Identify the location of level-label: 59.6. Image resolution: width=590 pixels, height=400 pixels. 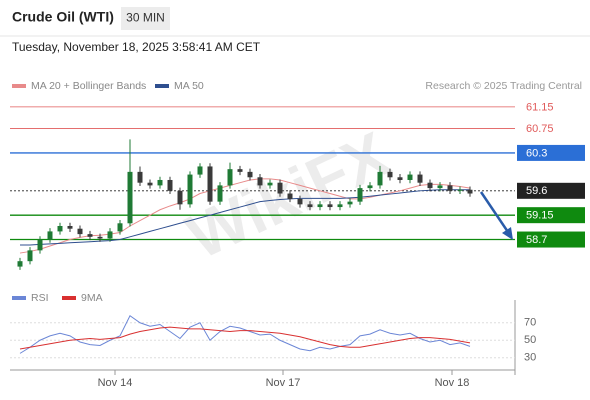
(536, 191).